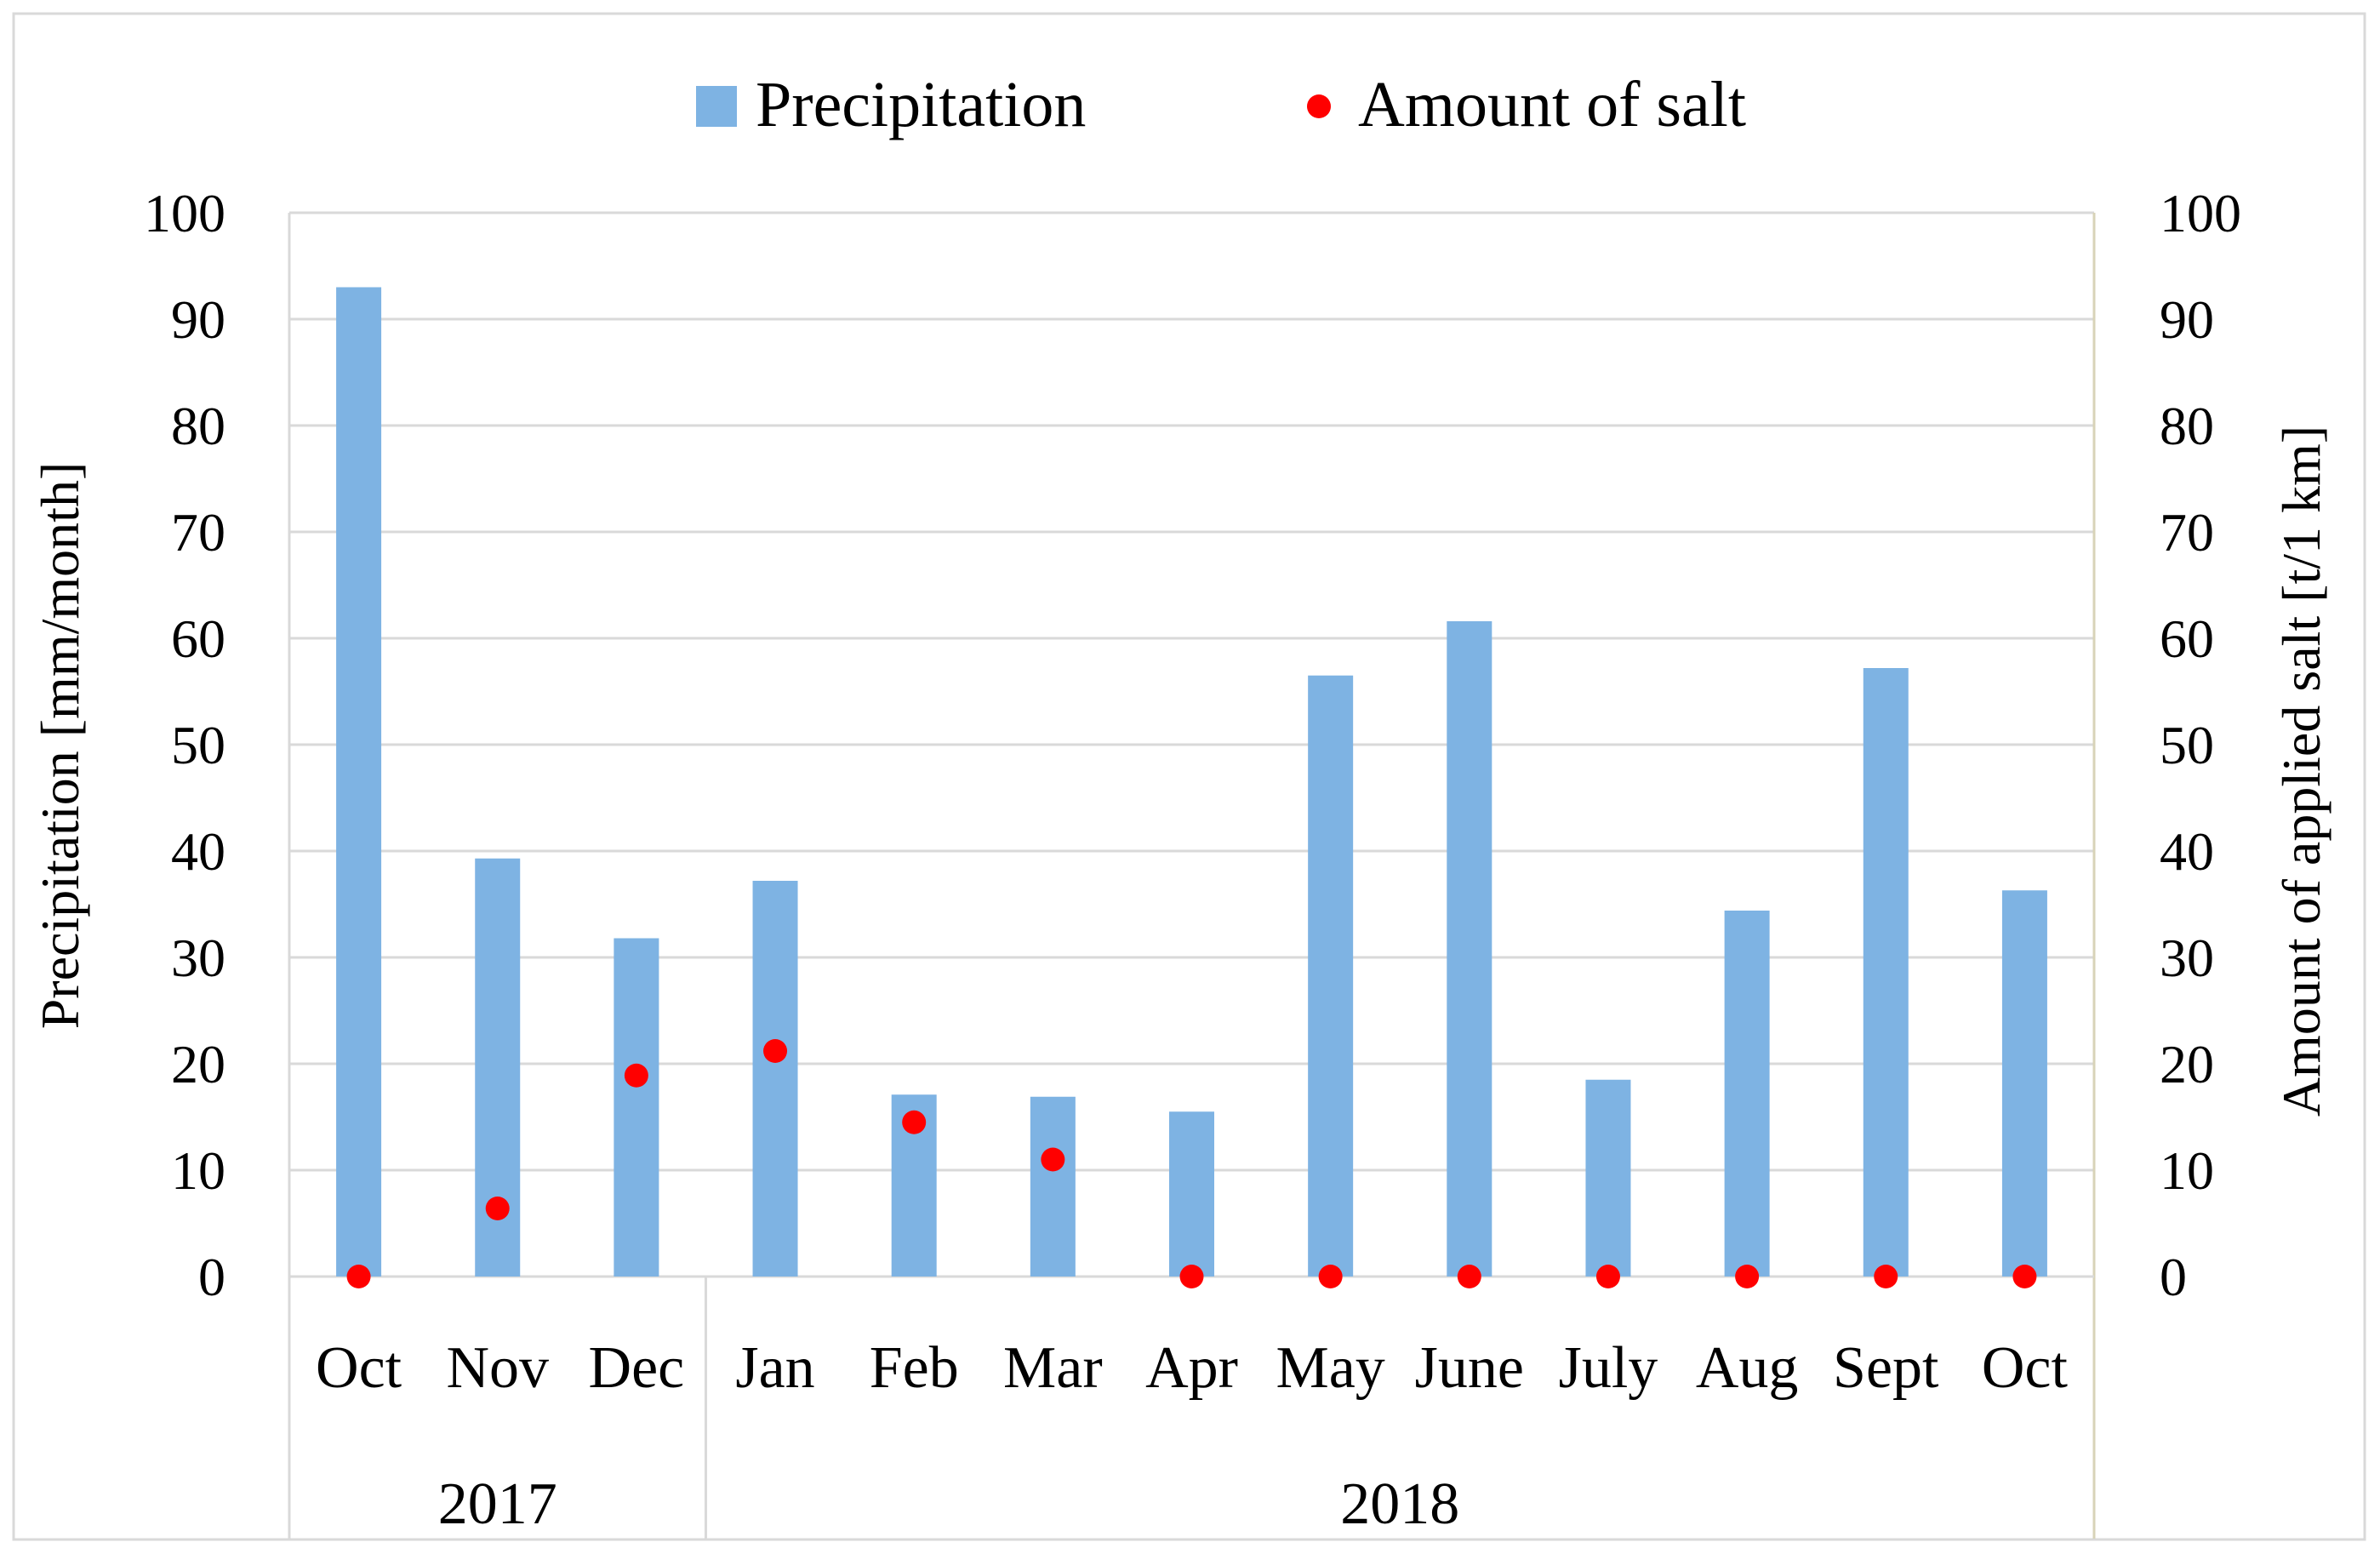 The width and height of the screenshot is (2380, 1548). What do you see at coordinates (198, 426) in the screenshot?
I see `y-tick-label: 80` at bounding box center [198, 426].